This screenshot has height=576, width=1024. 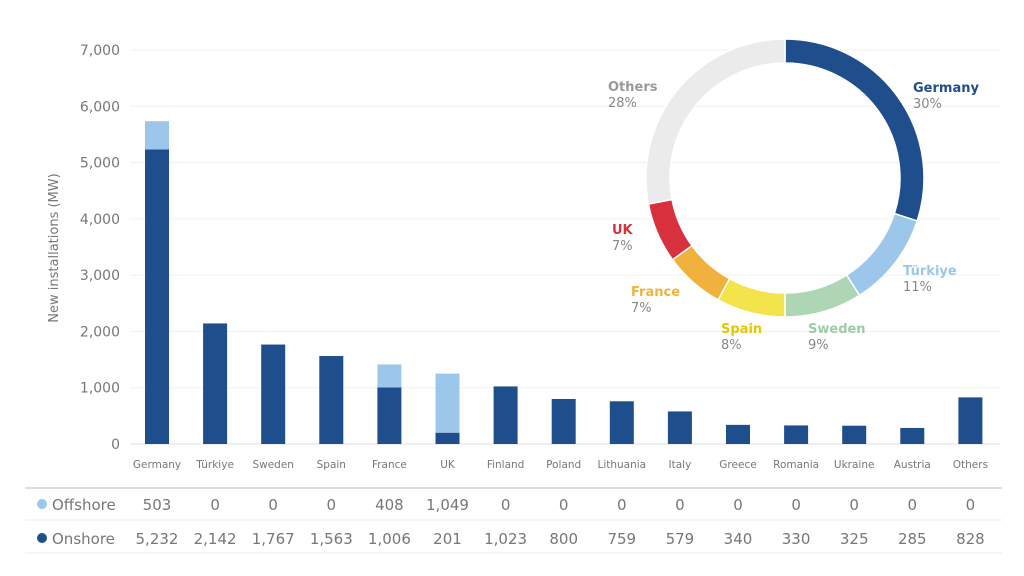 What do you see at coordinates (621, 539) in the screenshot?
I see `table-cell-onshore: 759` at bounding box center [621, 539].